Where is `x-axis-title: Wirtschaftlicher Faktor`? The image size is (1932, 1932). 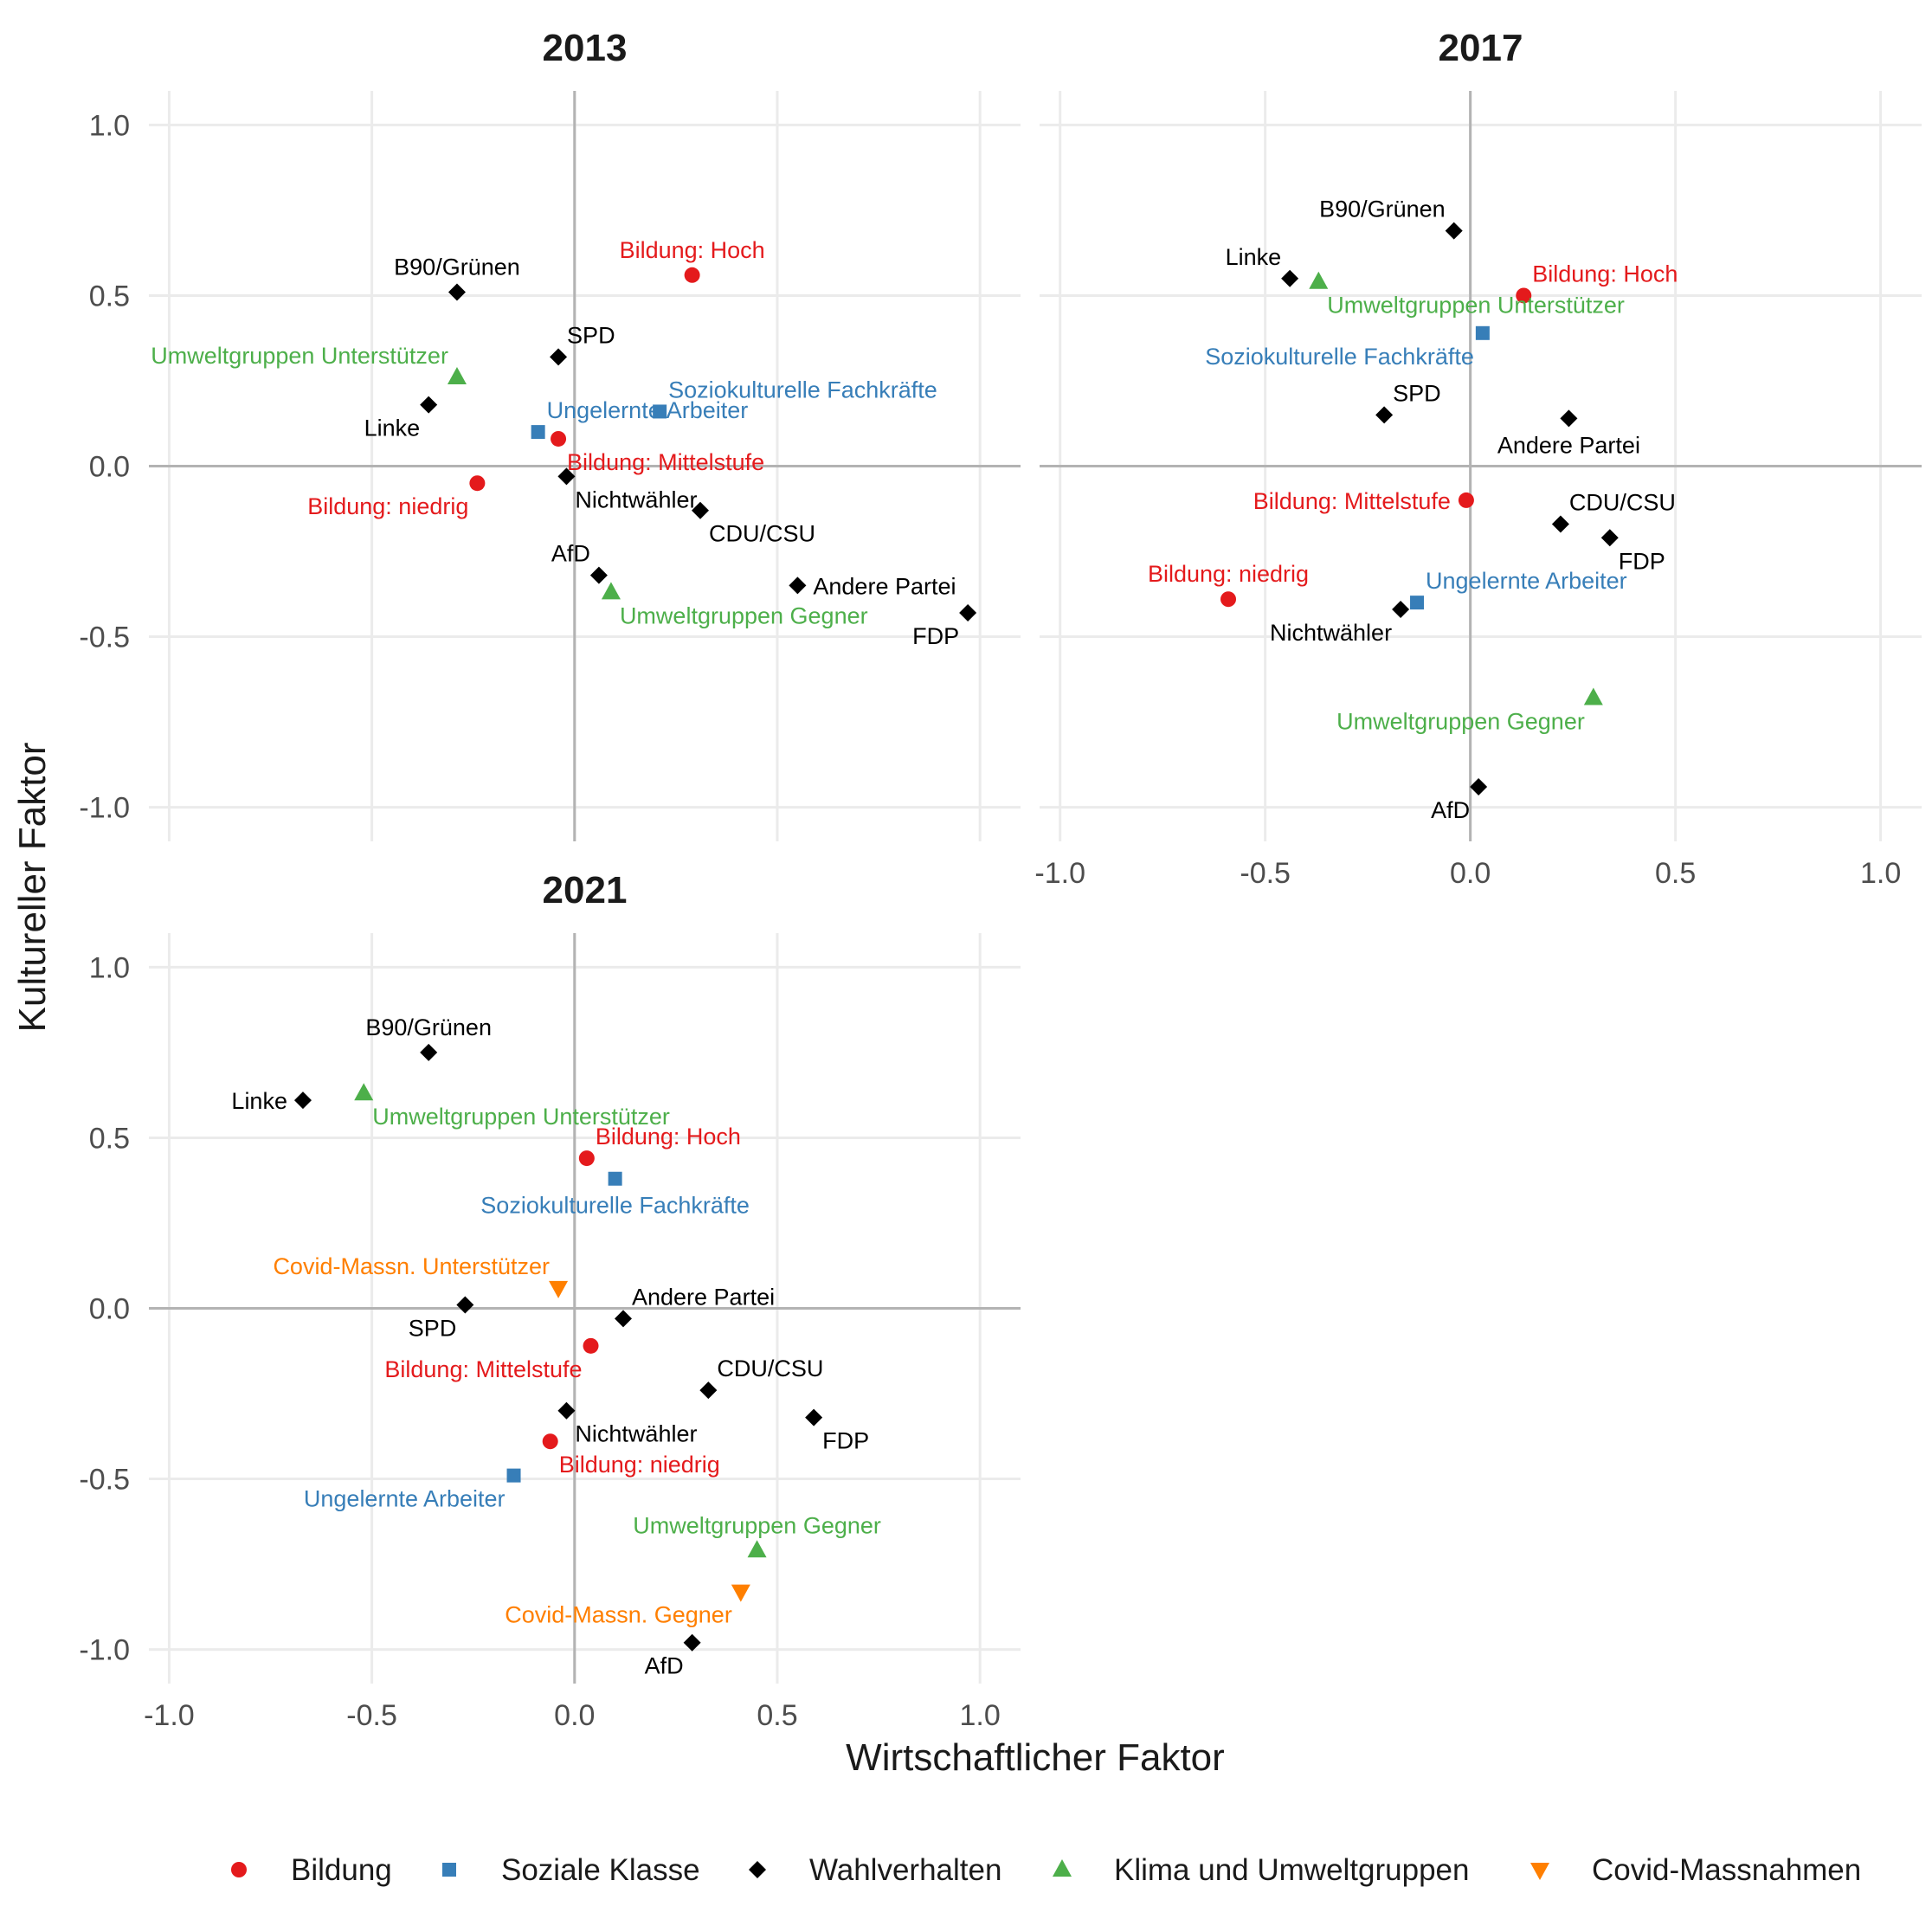 x-axis-title: Wirtschaftlicher Faktor is located at coordinates (1035, 1757).